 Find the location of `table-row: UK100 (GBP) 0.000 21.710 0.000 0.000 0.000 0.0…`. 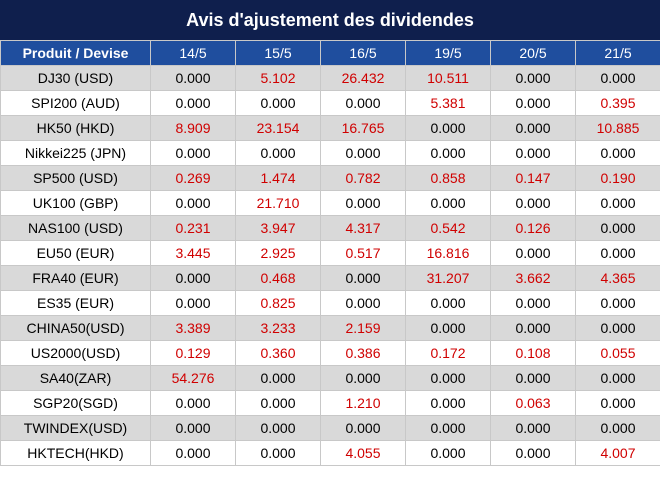

table-row: UK100 (GBP) 0.000 21.710 0.000 0.000 0.000 0.0… is located at coordinates (330, 203).